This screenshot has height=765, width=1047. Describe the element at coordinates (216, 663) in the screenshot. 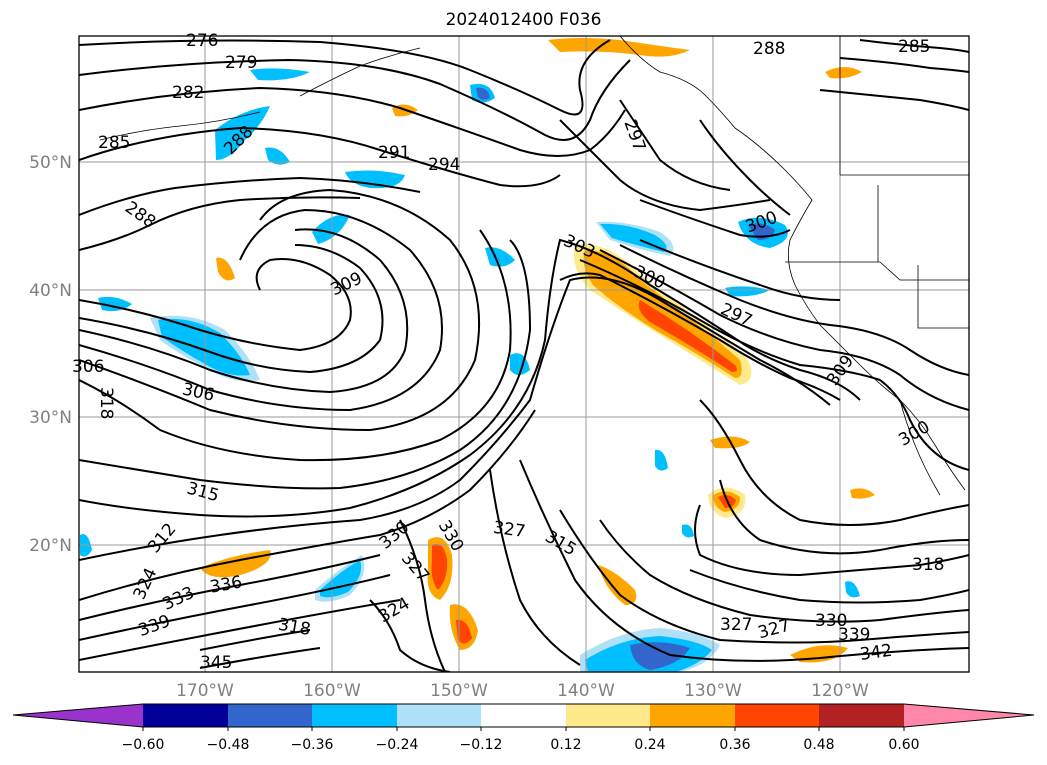

I see `contour-label: 345` at that location.